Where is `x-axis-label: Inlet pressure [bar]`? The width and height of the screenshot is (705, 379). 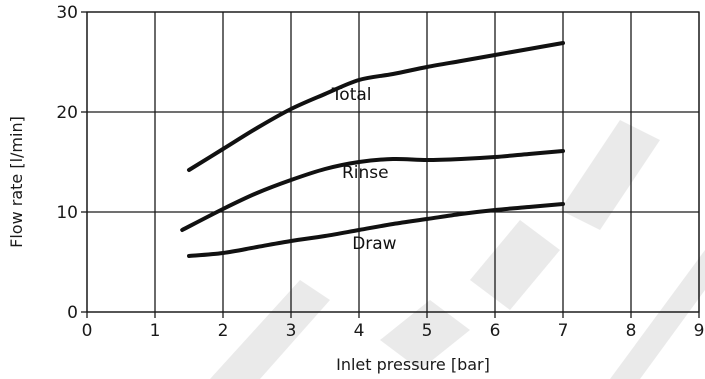 x-axis-label: Inlet pressure [bar] is located at coordinates (413, 364).